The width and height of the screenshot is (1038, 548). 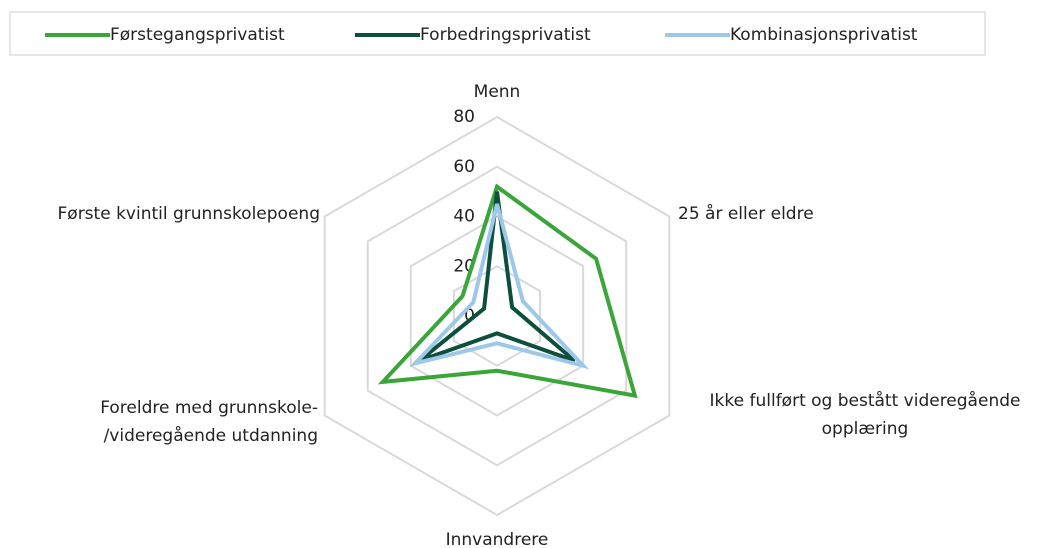 What do you see at coordinates (746, 213) in the screenshot?
I see `category-label: 25 år eller eldre` at bounding box center [746, 213].